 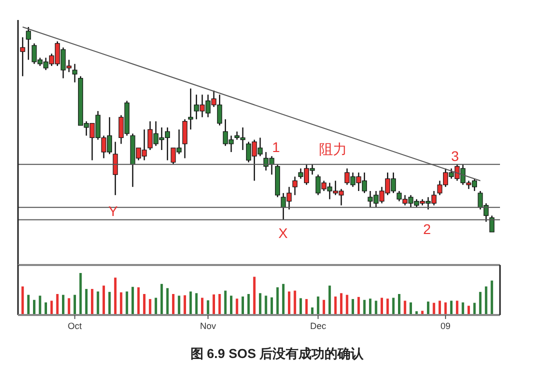 What do you see at coordinates (283, 233) in the screenshot?
I see `annotation: X` at bounding box center [283, 233].